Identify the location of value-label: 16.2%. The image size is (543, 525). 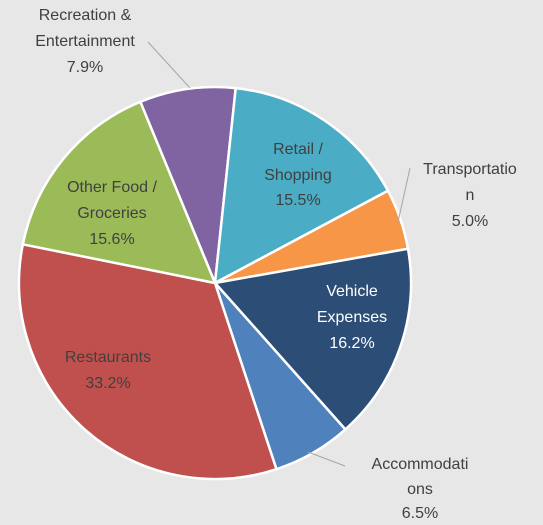
(351, 343).